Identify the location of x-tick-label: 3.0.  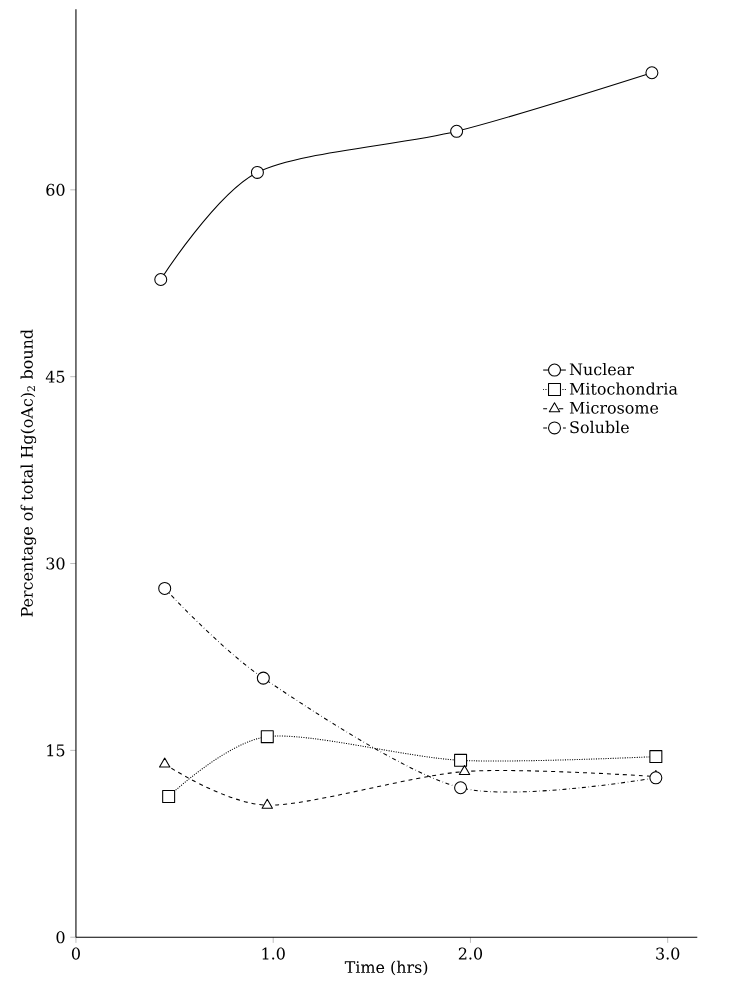
(668, 953).